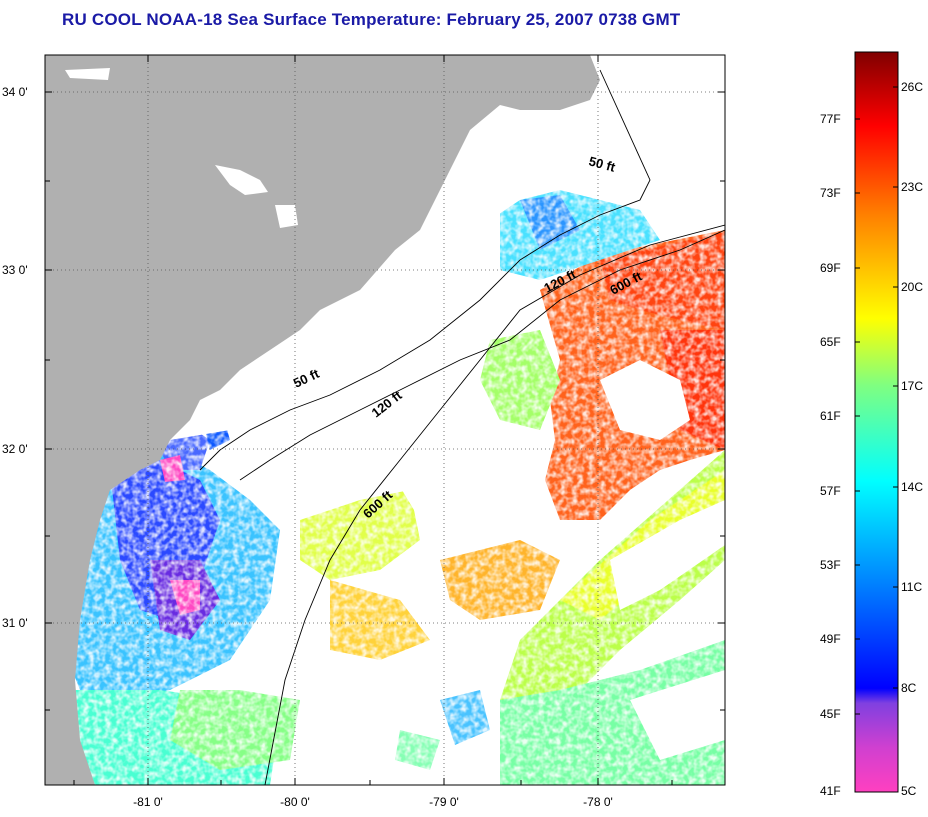 The image size is (928, 817). Describe the element at coordinates (830, 342) in the screenshot. I see `colorbar-f-label: 65F` at that location.